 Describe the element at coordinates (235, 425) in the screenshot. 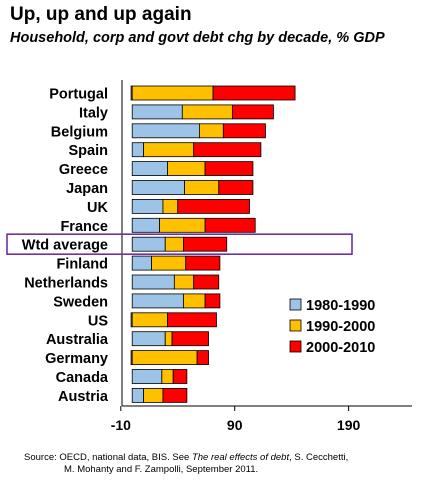

I see `x-tick-label: 90` at that location.